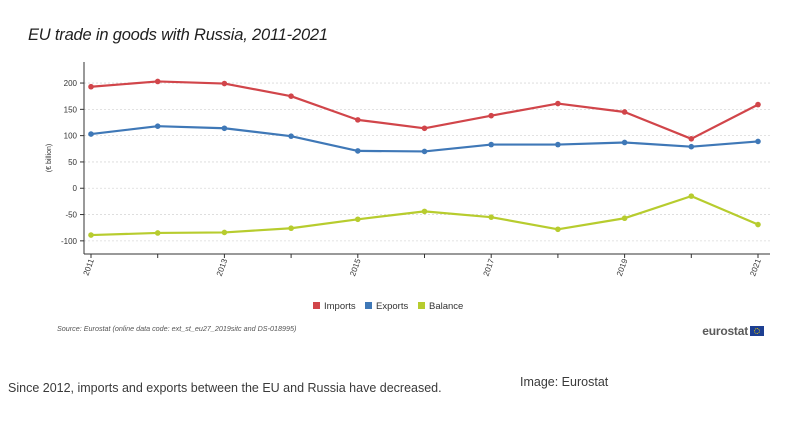 The height and width of the screenshot is (421, 804). What do you see at coordinates (71, 215) in the screenshot?
I see `y-tick-label: -50` at bounding box center [71, 215].